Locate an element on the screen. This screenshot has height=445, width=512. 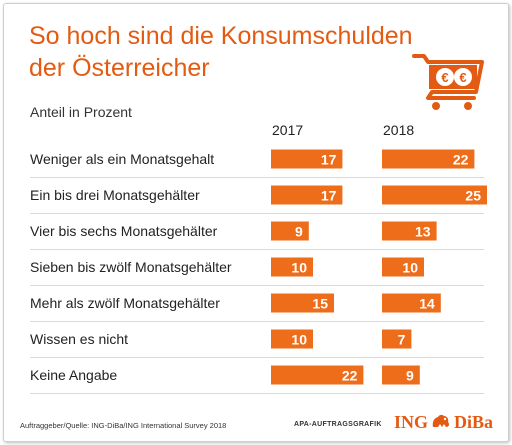
data-label-2017: 22 is located at coordinates (350, 376).